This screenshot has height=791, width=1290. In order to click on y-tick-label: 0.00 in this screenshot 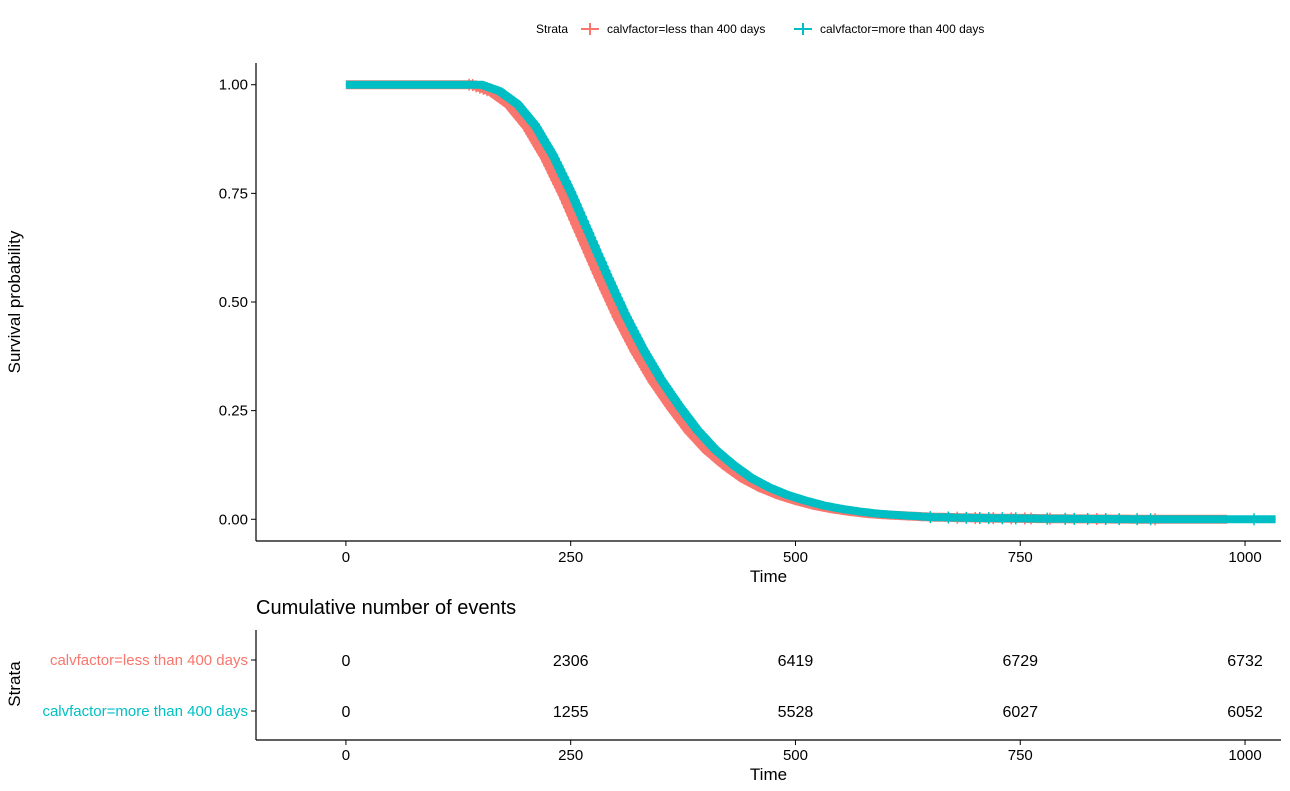, I will do `click(233, 519)`.